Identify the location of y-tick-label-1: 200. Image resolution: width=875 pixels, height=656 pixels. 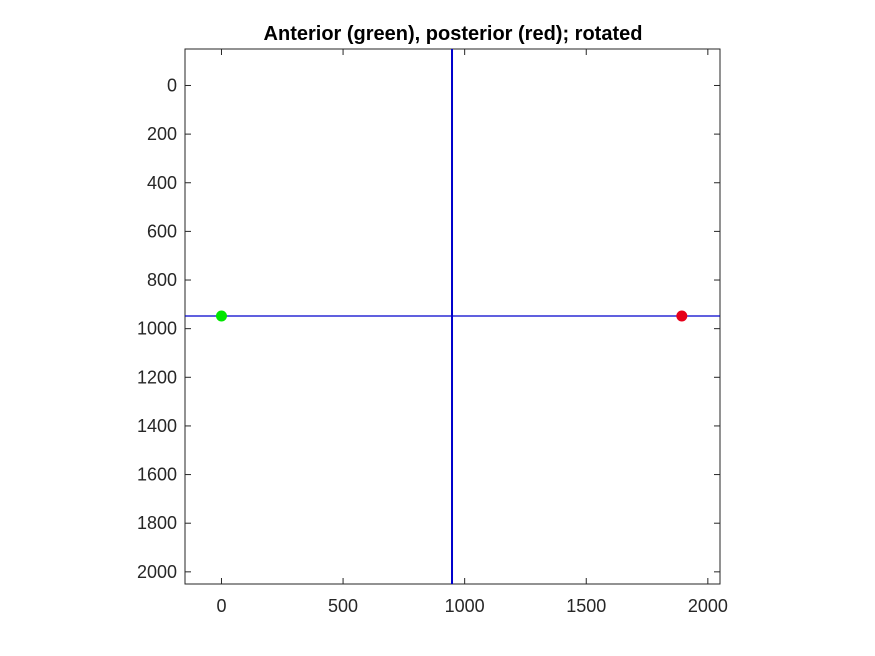
(162, 134).